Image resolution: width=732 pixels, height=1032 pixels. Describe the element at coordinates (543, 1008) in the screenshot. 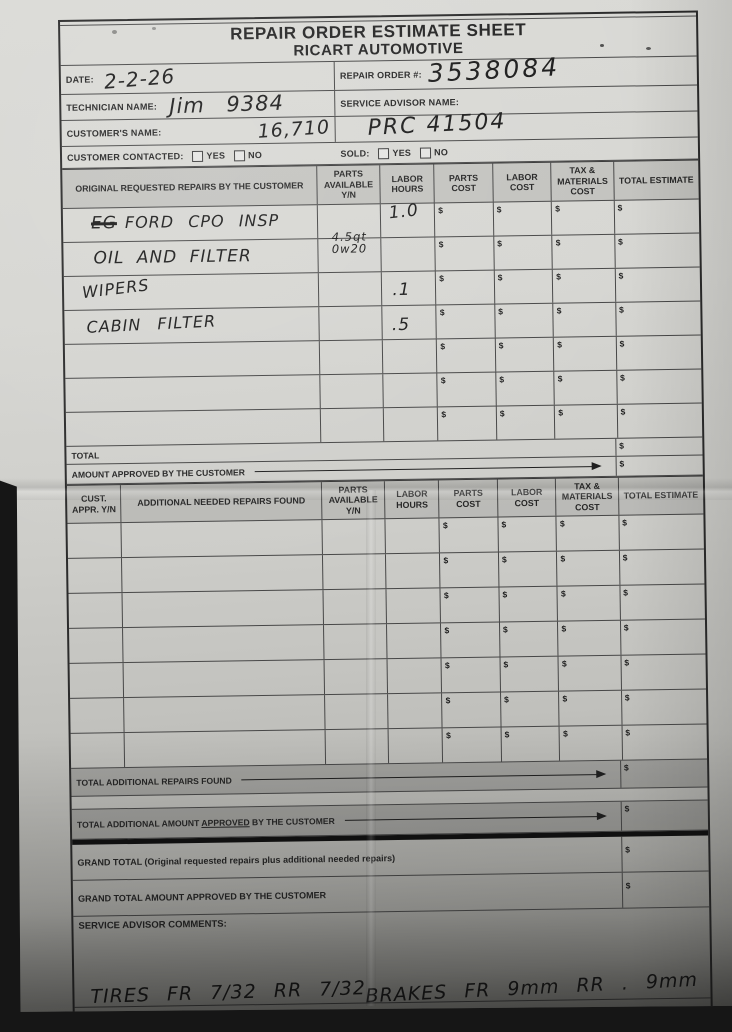

I see `time-fill-line` at that location.